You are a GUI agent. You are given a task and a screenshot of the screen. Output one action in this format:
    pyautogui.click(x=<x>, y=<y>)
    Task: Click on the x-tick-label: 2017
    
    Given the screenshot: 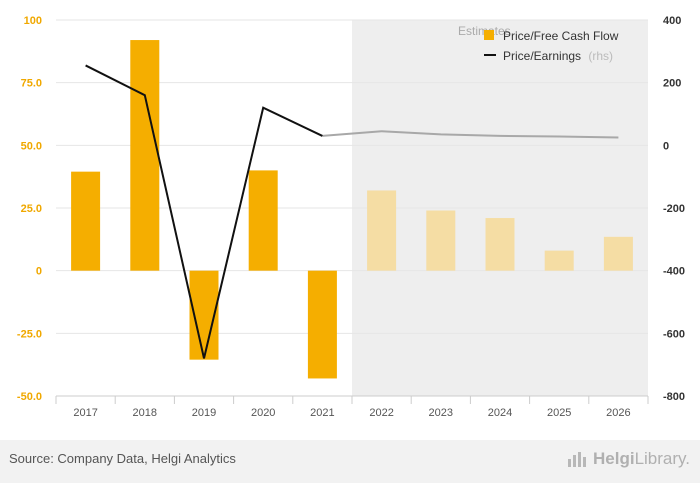 What is the action you would take?
    pyautogui.click(x=85, y=413)
    